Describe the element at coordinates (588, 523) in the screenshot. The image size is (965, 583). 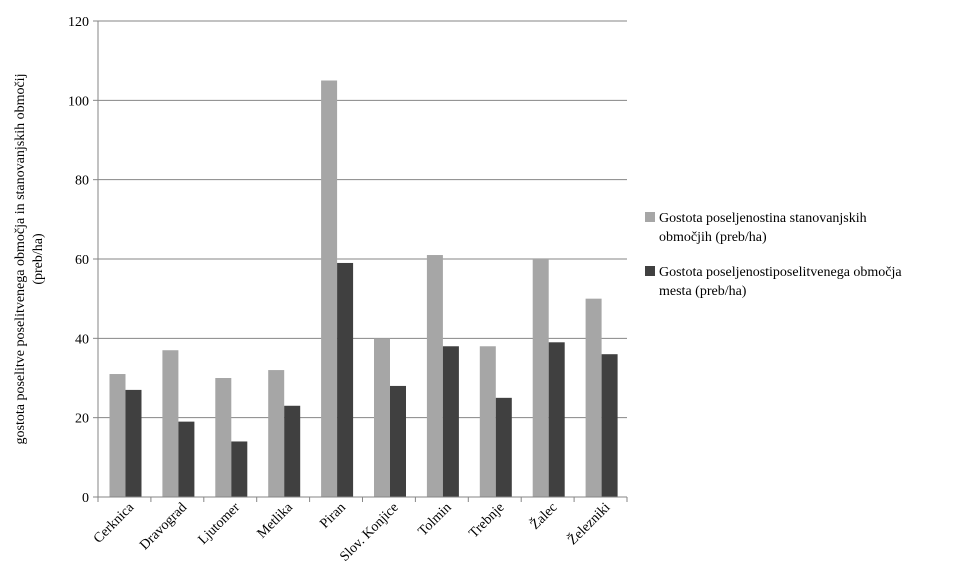
I see `x-category-label: Železniki` at that location.